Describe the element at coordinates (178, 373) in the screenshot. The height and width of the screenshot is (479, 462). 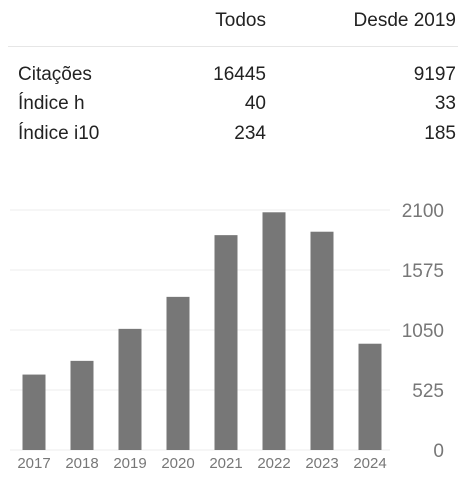
I see `bar-2020` at that location.